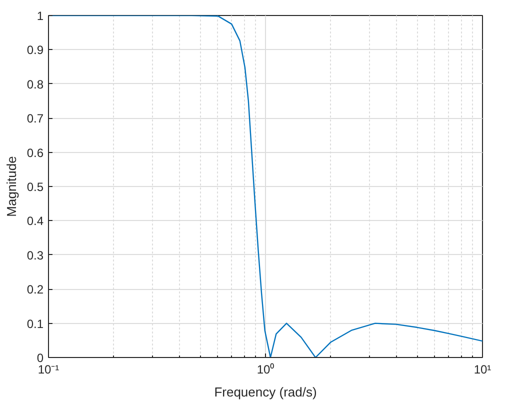 The width and height of the screenshot is (506, 411). Describe the element at coordinates (35, 153) in the screenshot. I see `y-tick-label: 0.6` at that location.